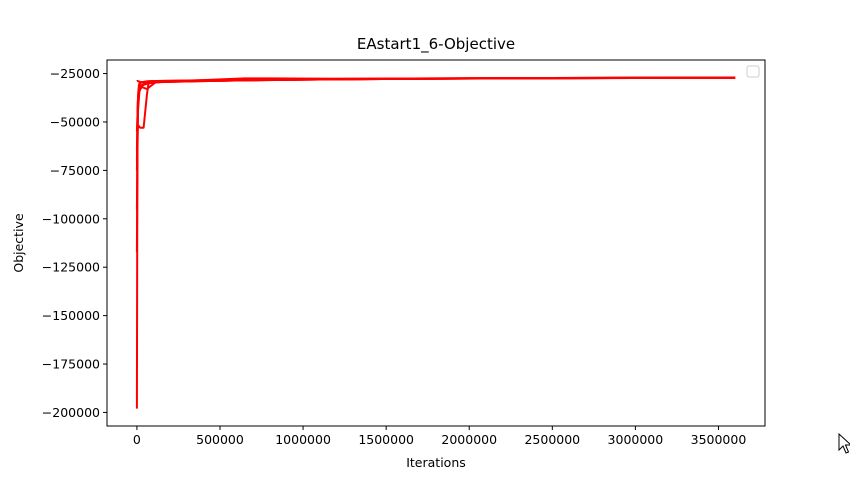 The width and height of the screenshot is (850, 480). I want to click on legend-box, so click(753, 71).